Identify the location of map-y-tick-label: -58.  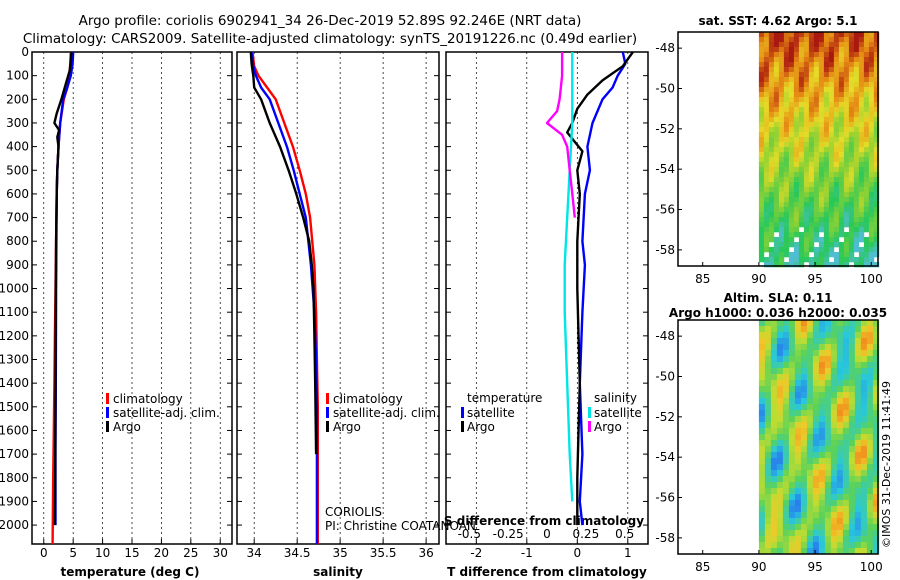
(665, 538).